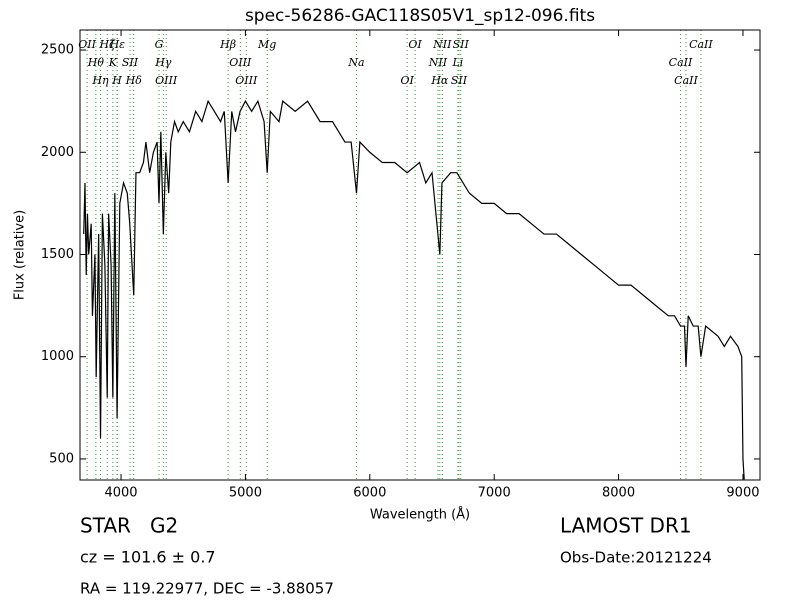 This screenshot has width=800, height=600. I want to click on spectral-line-label: Li, so click(457, 62).